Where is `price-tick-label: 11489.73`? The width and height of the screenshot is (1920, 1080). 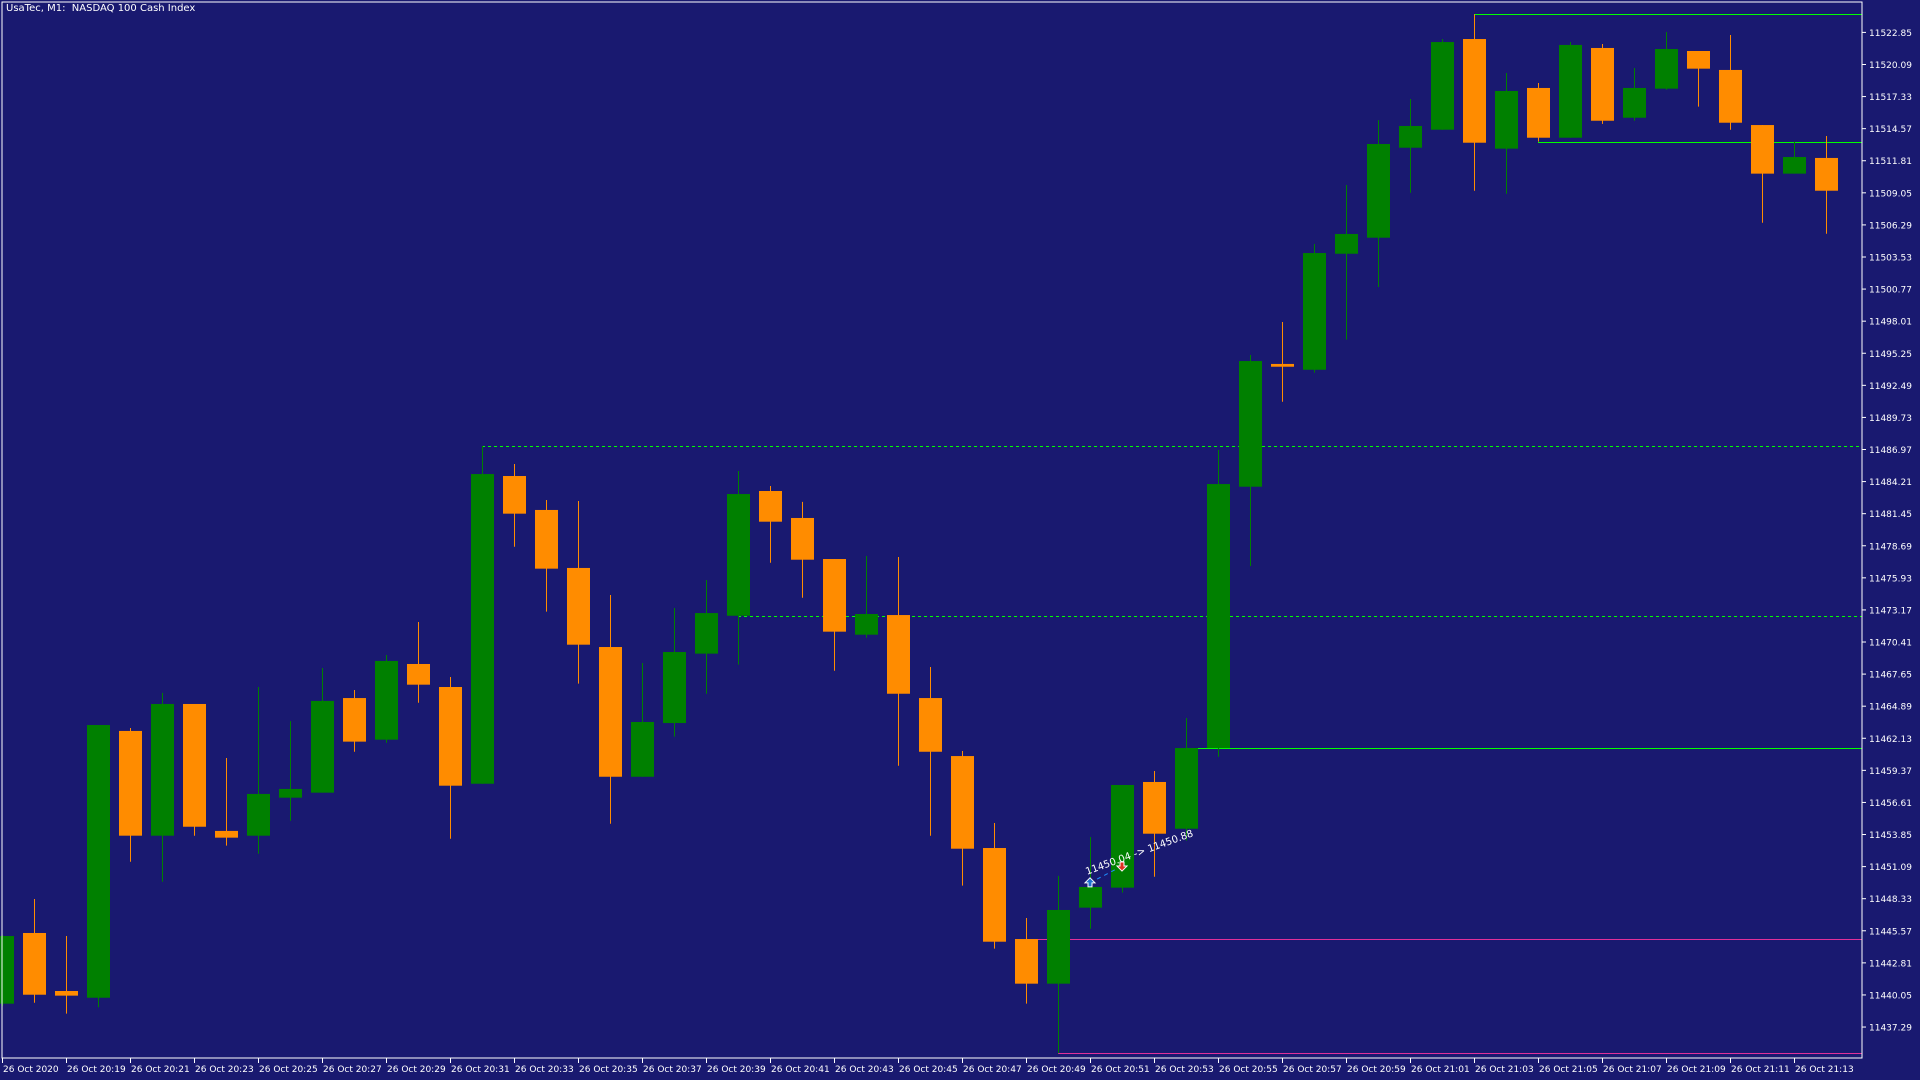
price-tick-label: 11489.73 is located at coordinates (1890, 419).